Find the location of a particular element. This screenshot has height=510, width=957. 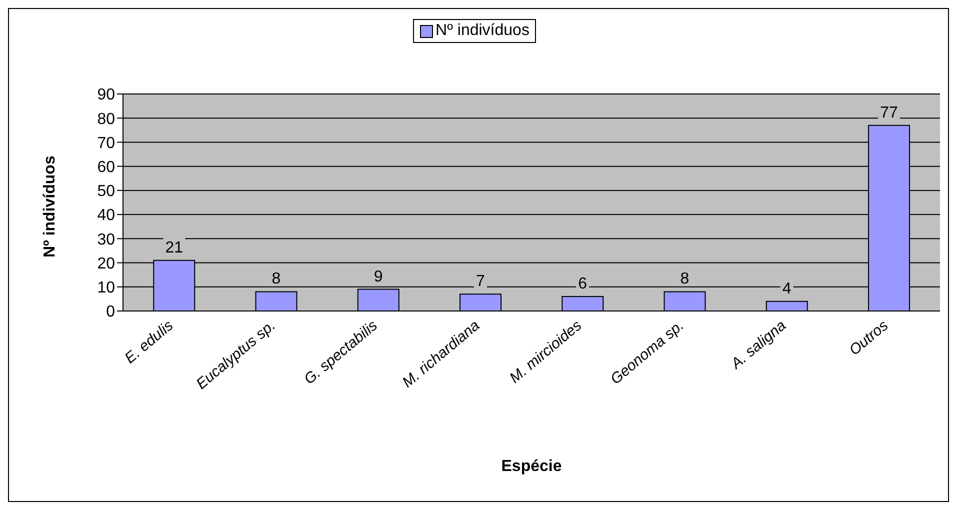

y-tick-label: 30 is located at coordinates (106, 239).